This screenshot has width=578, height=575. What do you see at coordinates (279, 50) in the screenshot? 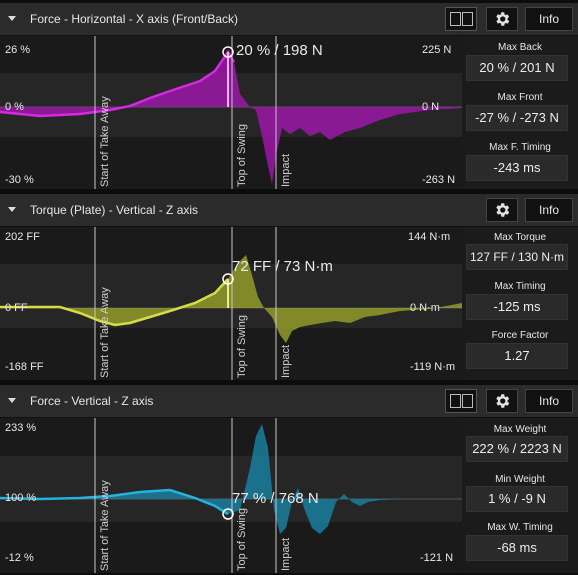
I see `peak-value-label: 20 % / 198 N` at bounding box center [279, 50].